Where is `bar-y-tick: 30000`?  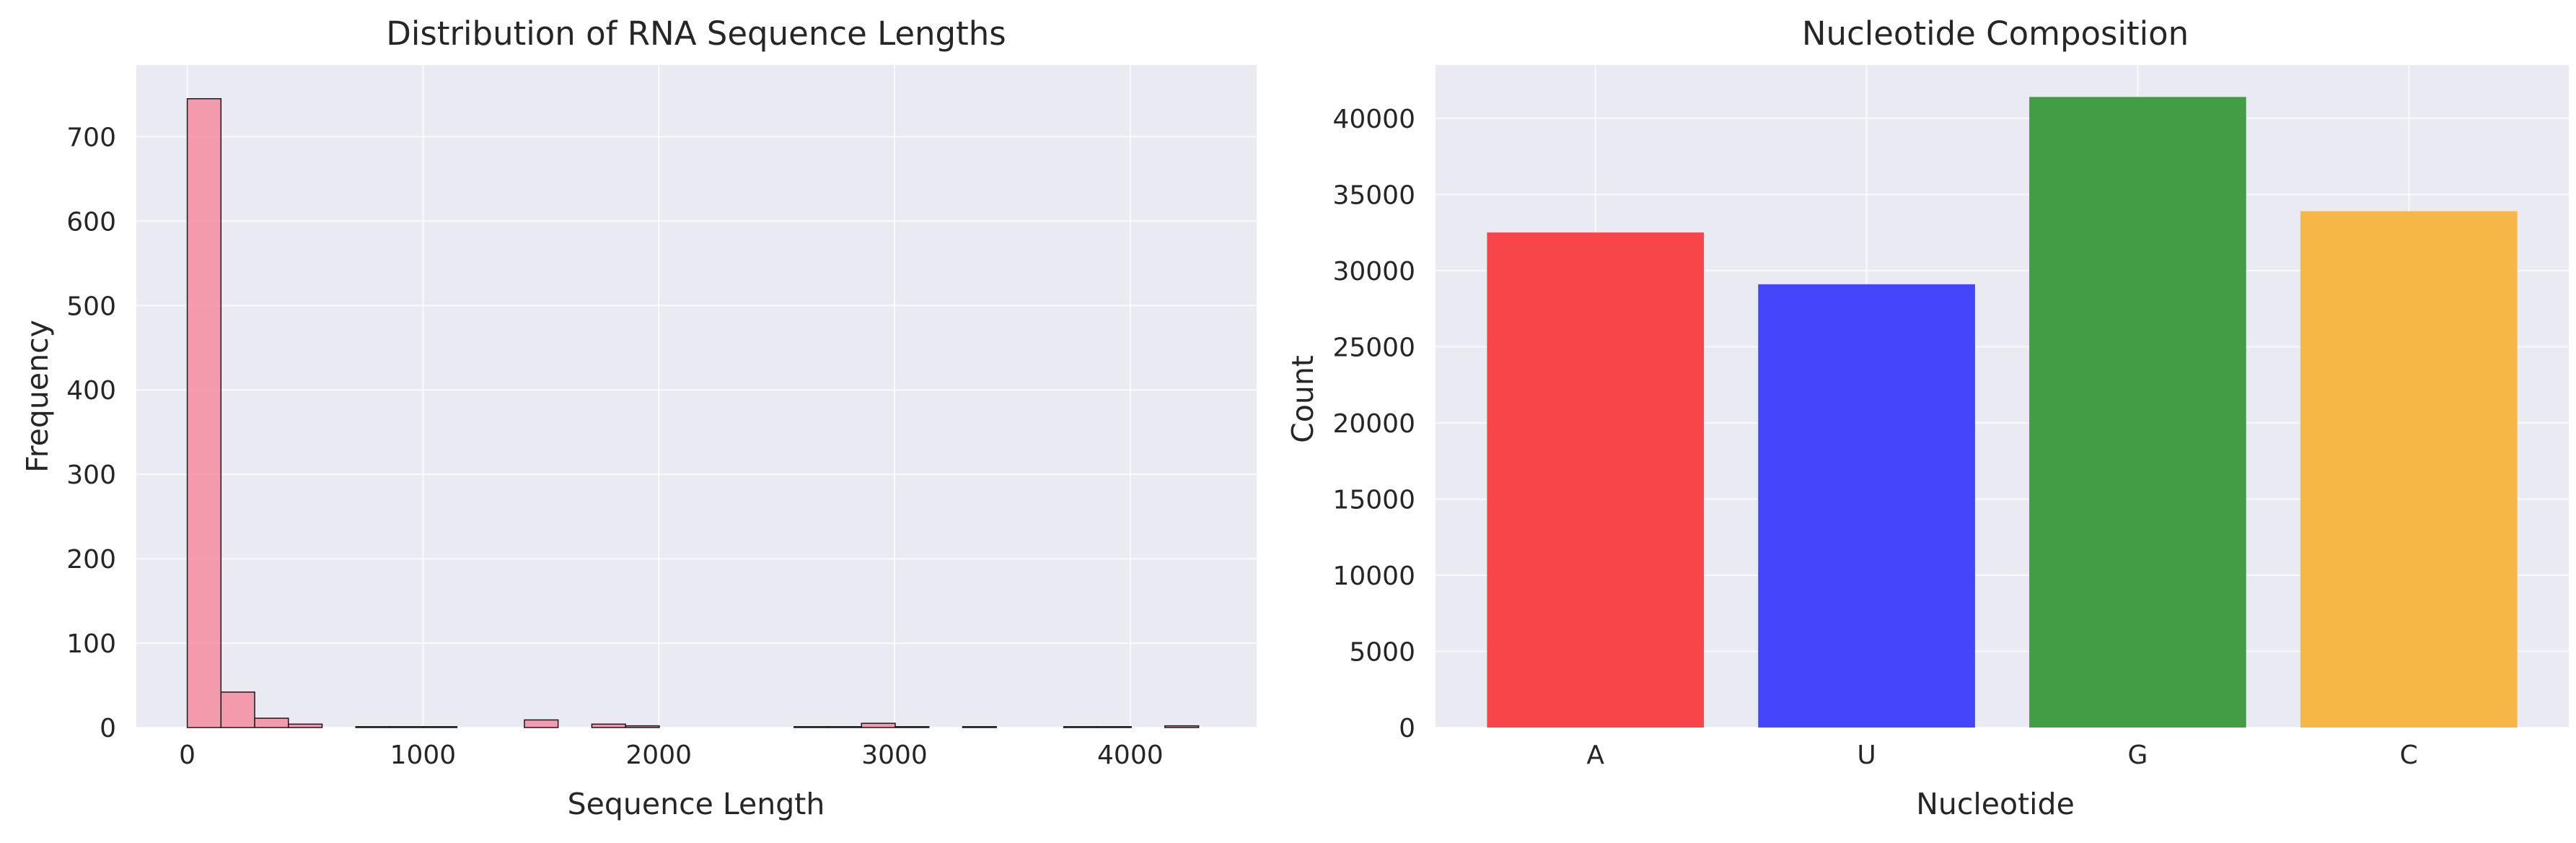 bar-y-tick: 30000 is located at coordinates (1373, 272).